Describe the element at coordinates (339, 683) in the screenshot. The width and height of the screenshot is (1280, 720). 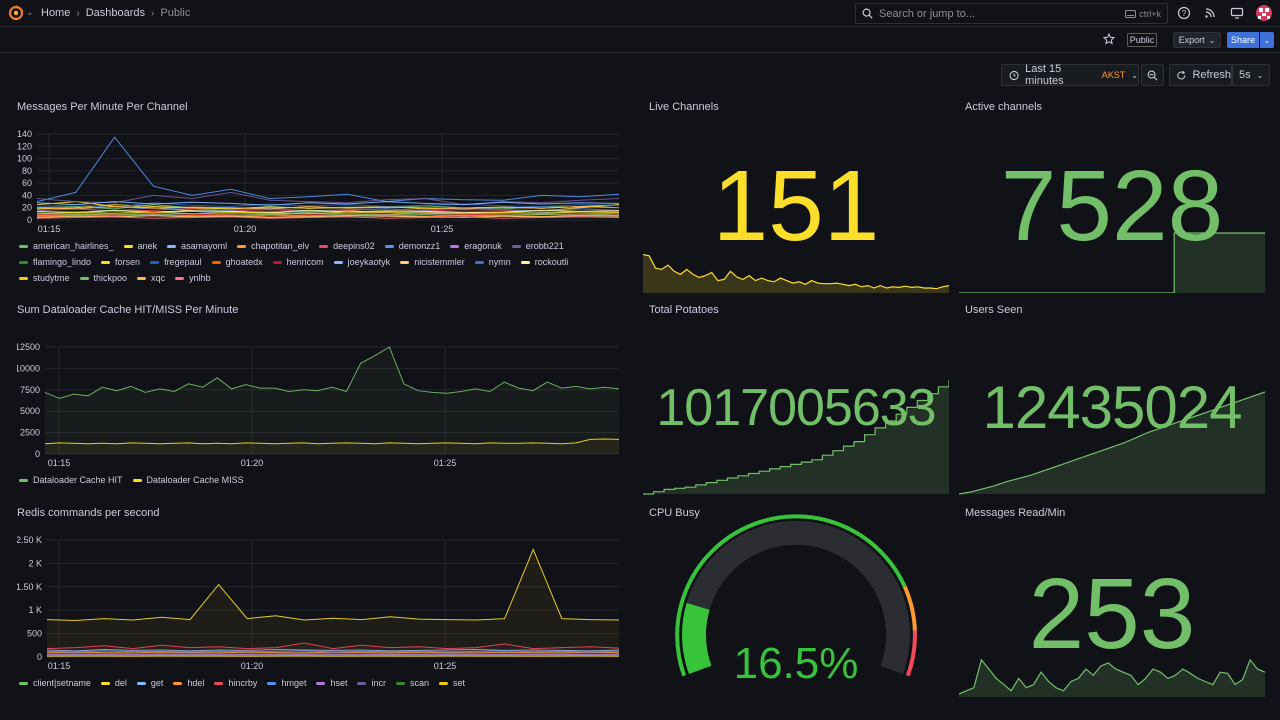
I see `legend-label: hset` at that location.